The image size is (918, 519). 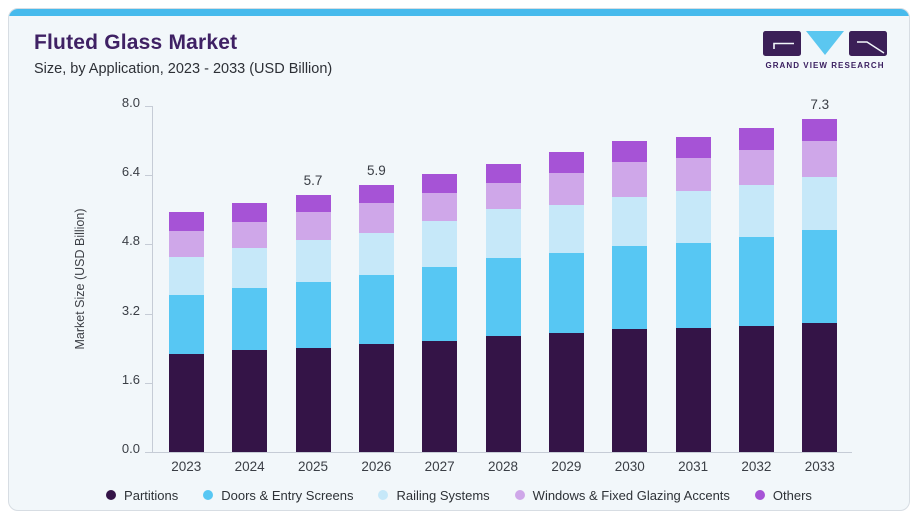 I want to click on bar-total-label: 7.3, so click(x=820, y=104).